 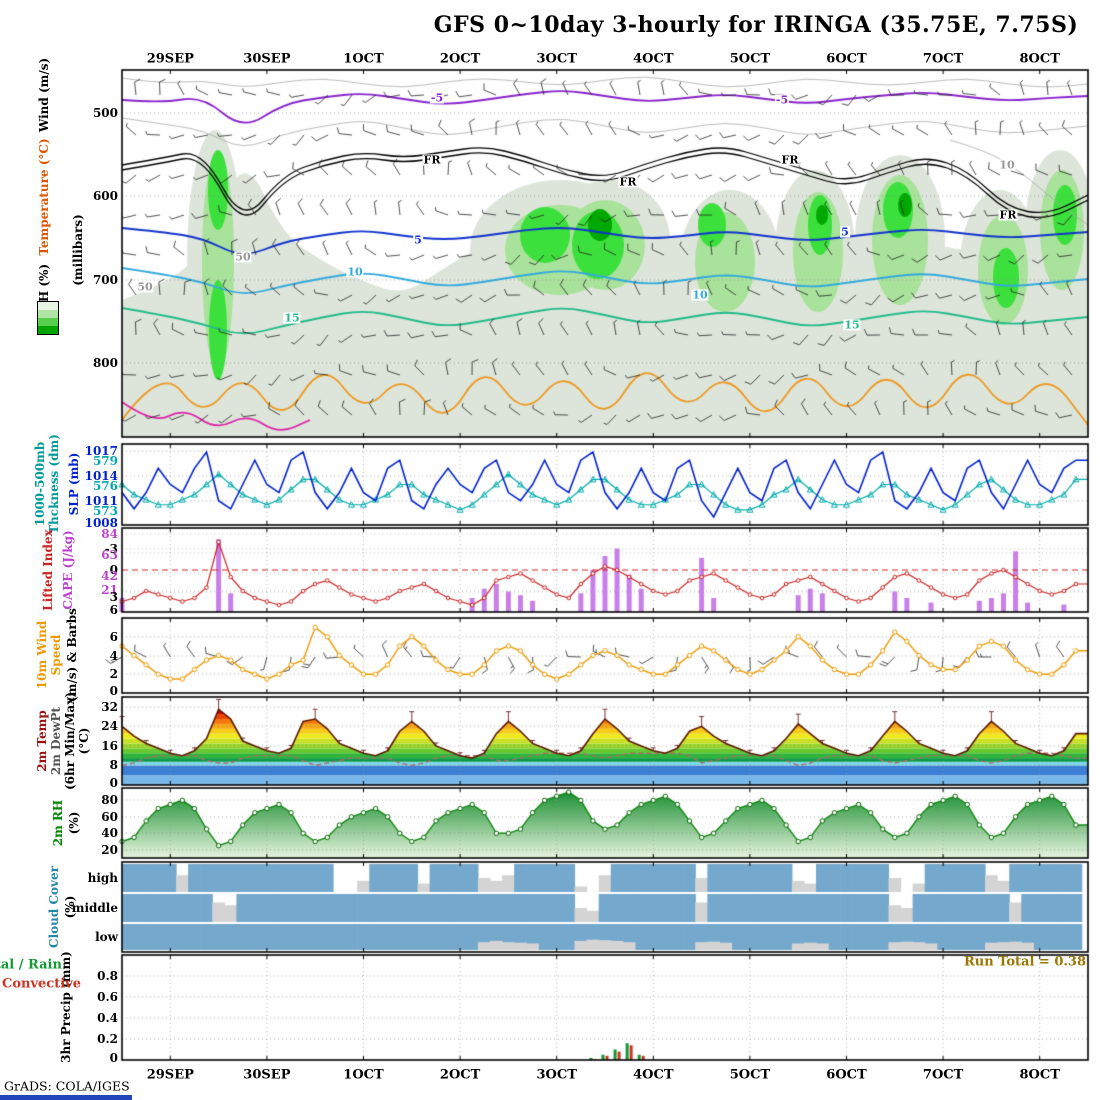 I want to click on y-tick-label: 21, so click(x=109, y=590).